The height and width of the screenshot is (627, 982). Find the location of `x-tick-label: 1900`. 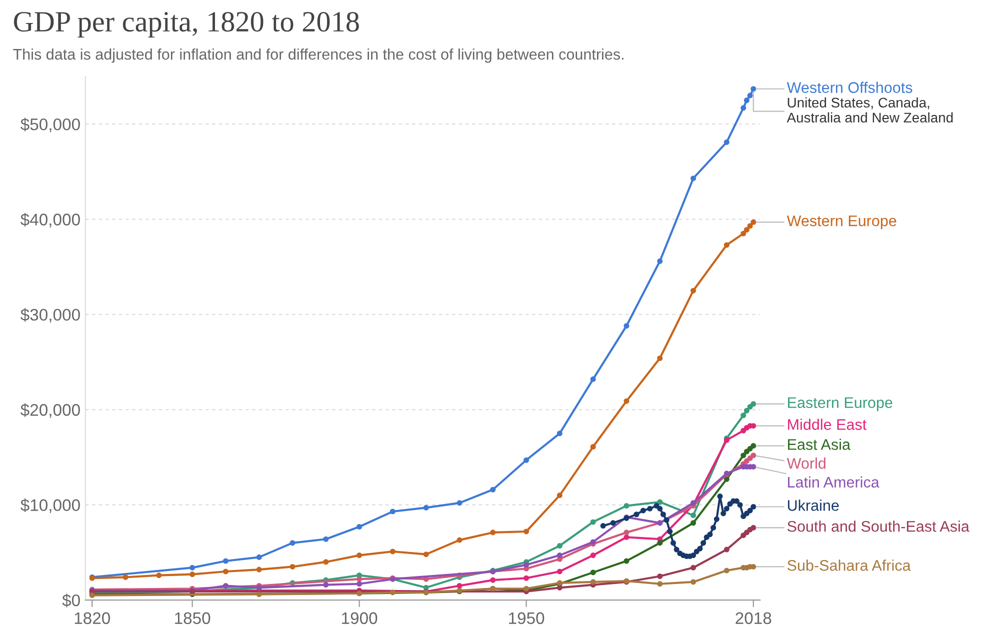

x-tick-label: 1900 is located at coordinates (360, 618).